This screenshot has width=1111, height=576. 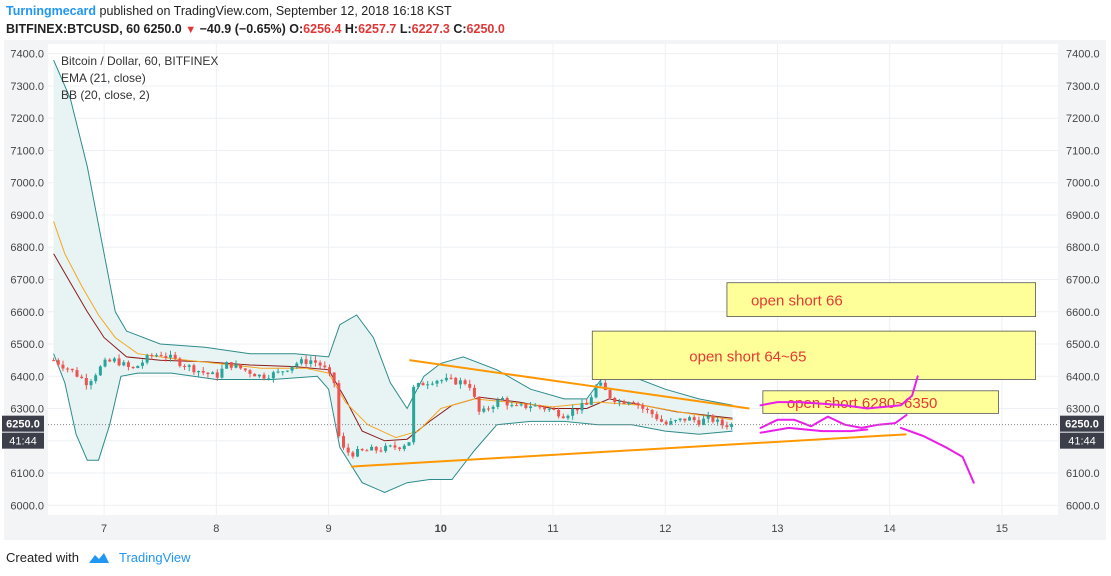 What do you see at coordinates (27, 313) in the screenshot?
I see `y-tick-label-left: 6600.0` at bounding box center [27, 313].